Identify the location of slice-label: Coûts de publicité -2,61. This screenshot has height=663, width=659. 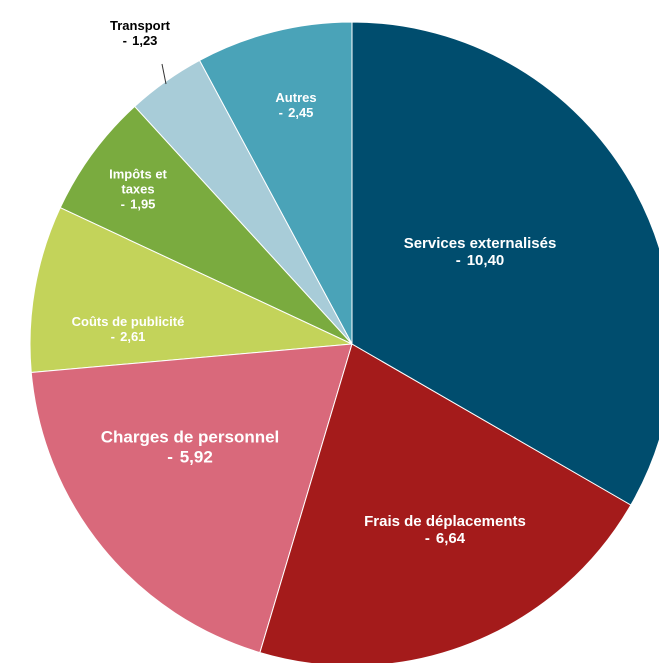
(128, 329).